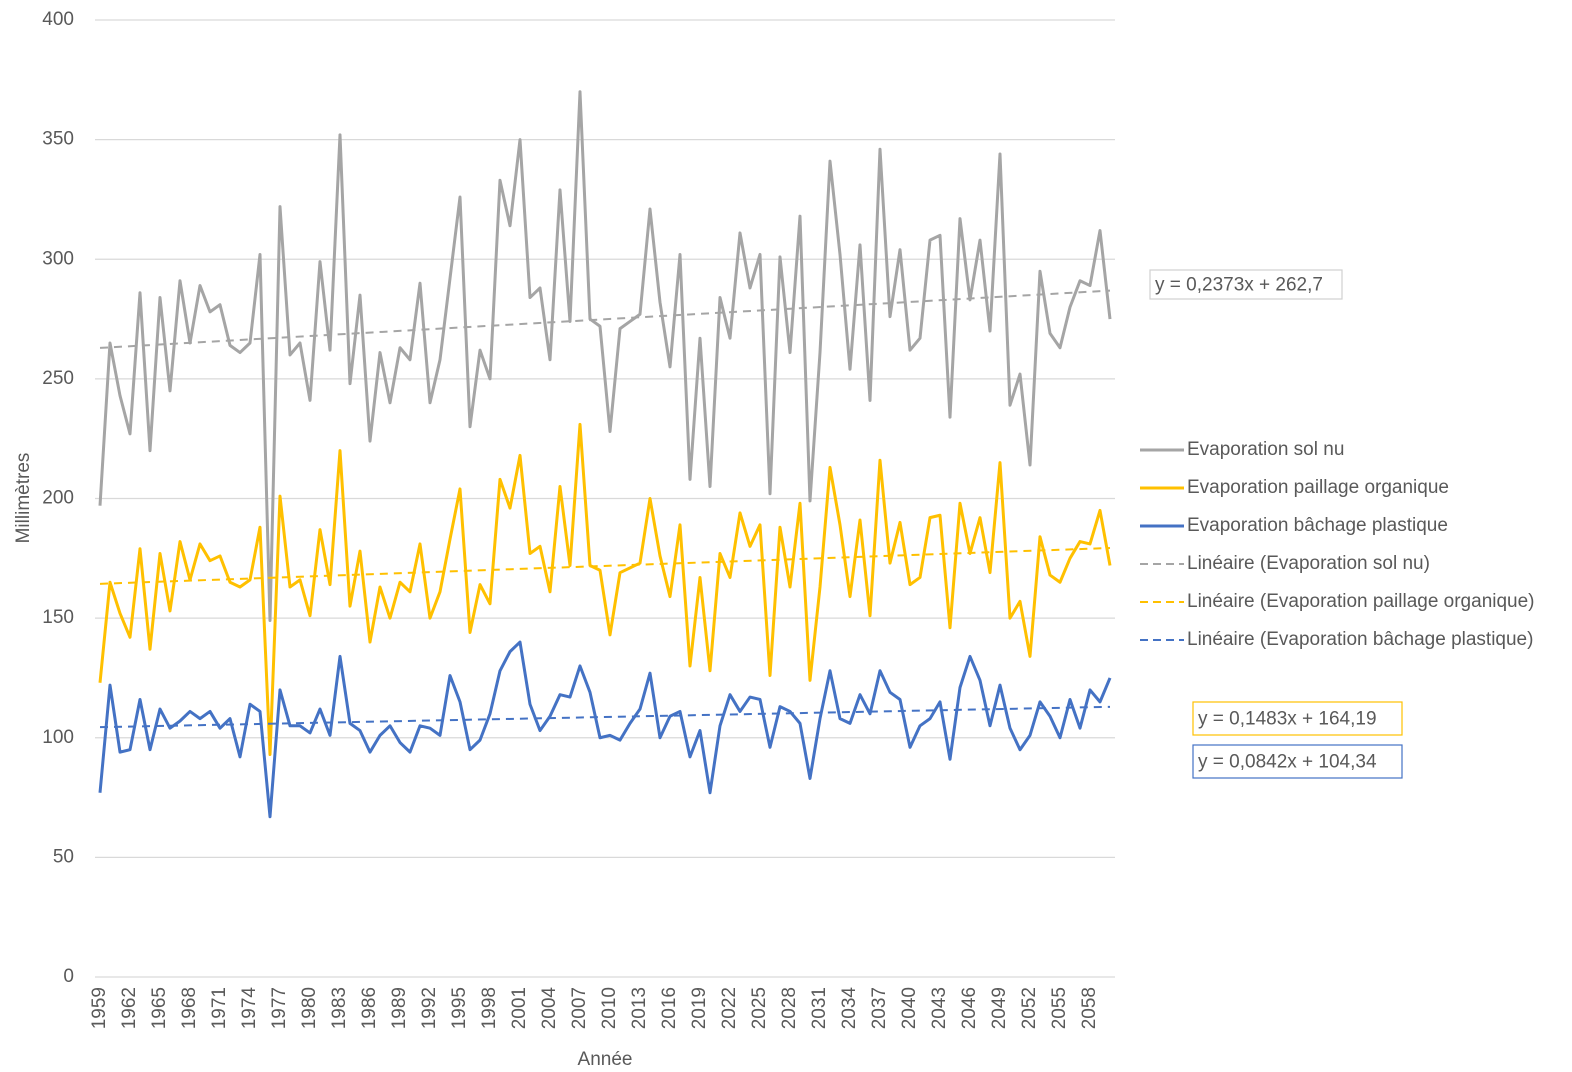  Describe the element at coordinates (369, 1008) in the screenshot. I see `x-tick-label: 1986` at that location.